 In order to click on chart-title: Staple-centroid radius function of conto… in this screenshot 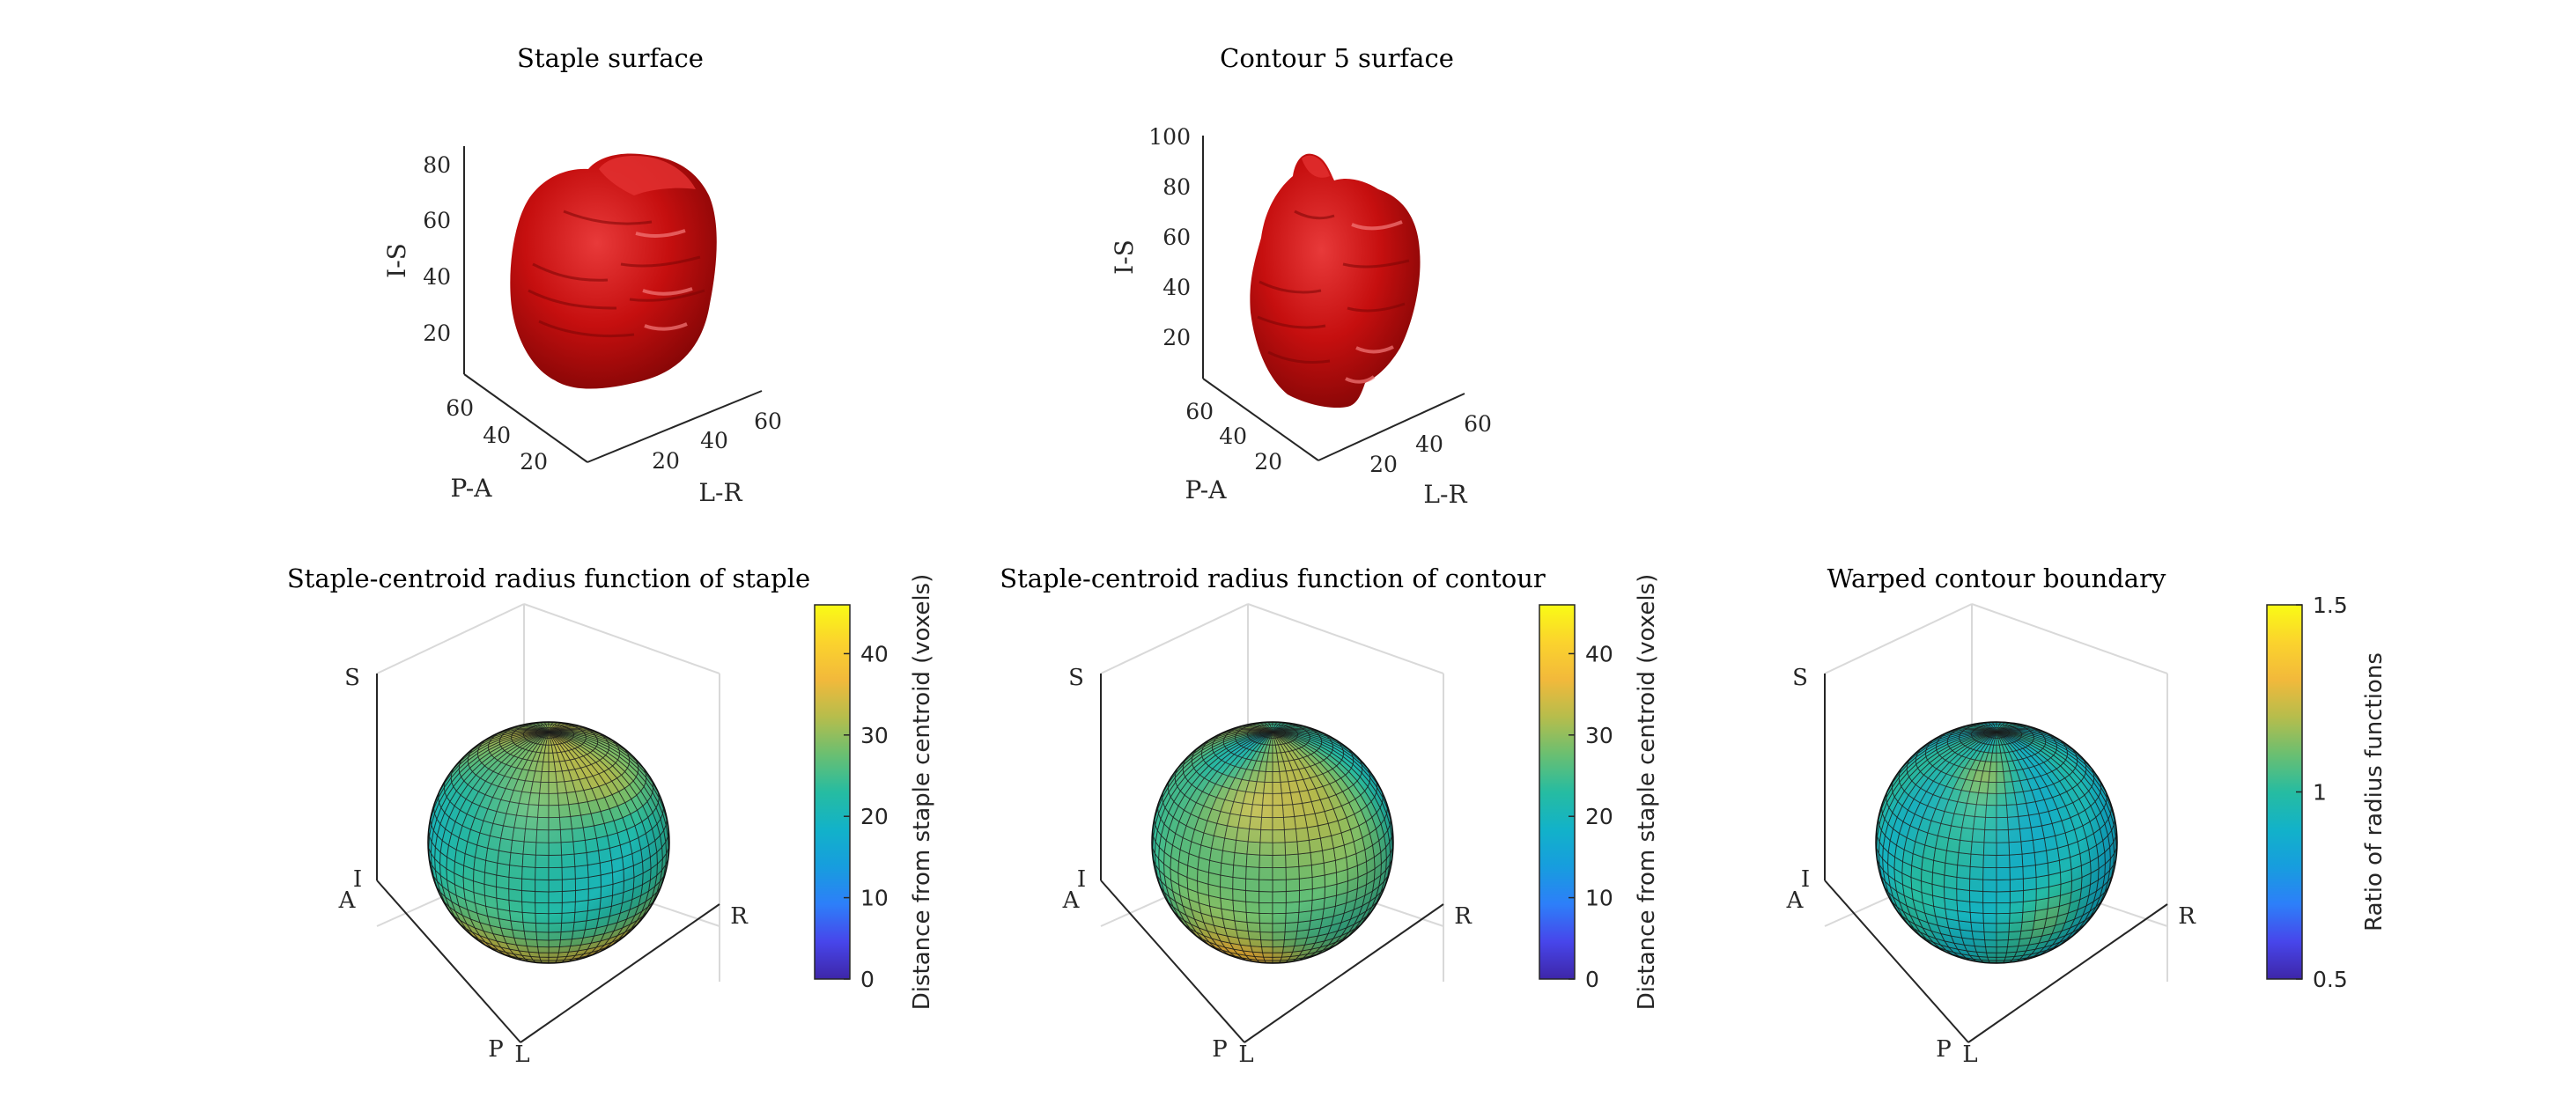, I will do `click(1273, 578)`.